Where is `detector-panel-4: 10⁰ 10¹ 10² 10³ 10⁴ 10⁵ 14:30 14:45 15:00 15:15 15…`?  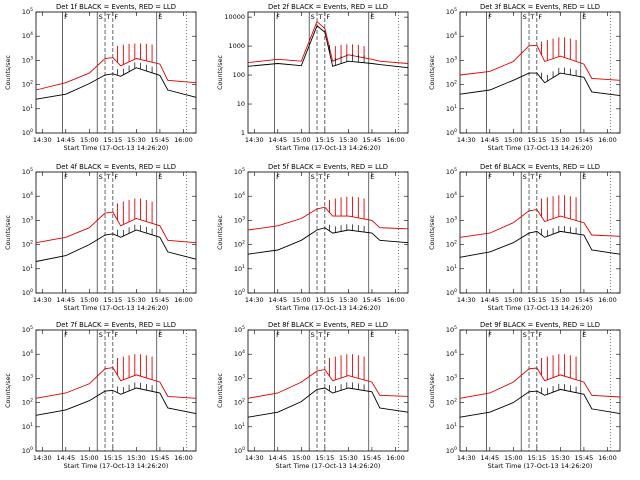
detector-panel-4: 10⁰ 10¹ 10² 10³ 10⁴ 10⁵ 14:30 14:45 15:00 15:15 15… is located at coordinates (101, 237).